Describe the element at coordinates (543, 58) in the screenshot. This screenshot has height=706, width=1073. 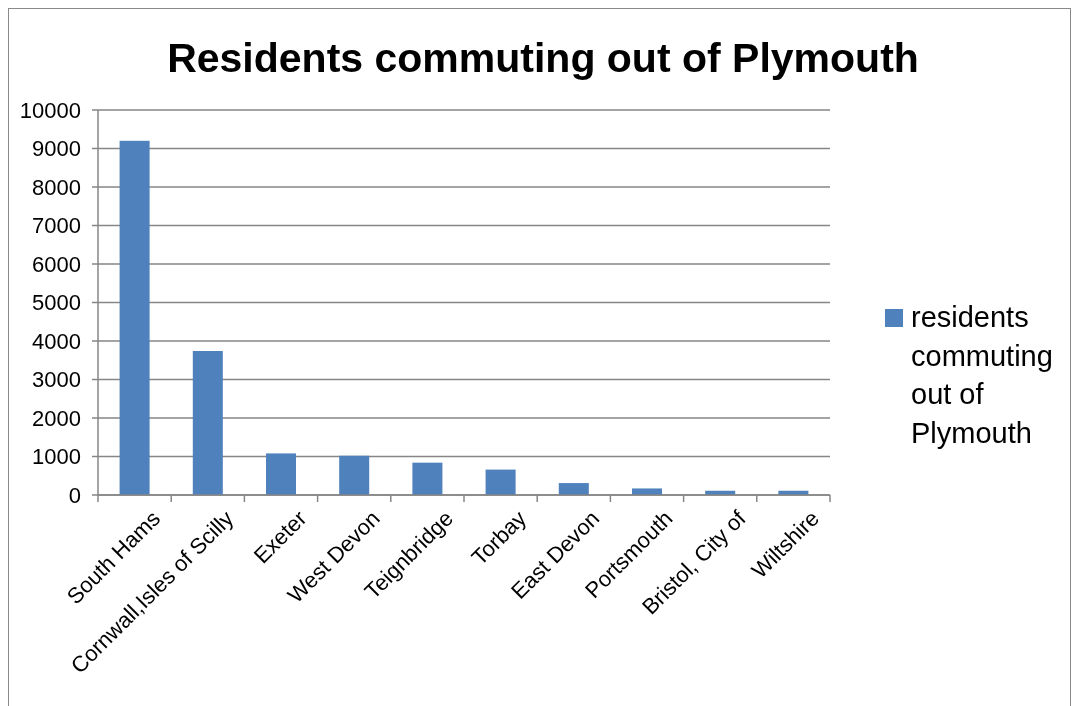
I see `chart-title: Residents commuting out of Plymouth` at that location.